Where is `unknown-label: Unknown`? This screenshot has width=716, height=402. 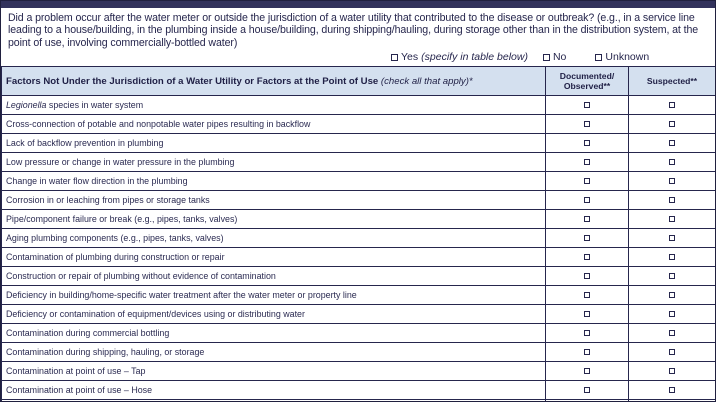 unknown-label: Unknown is located at coordinates (627, 57).